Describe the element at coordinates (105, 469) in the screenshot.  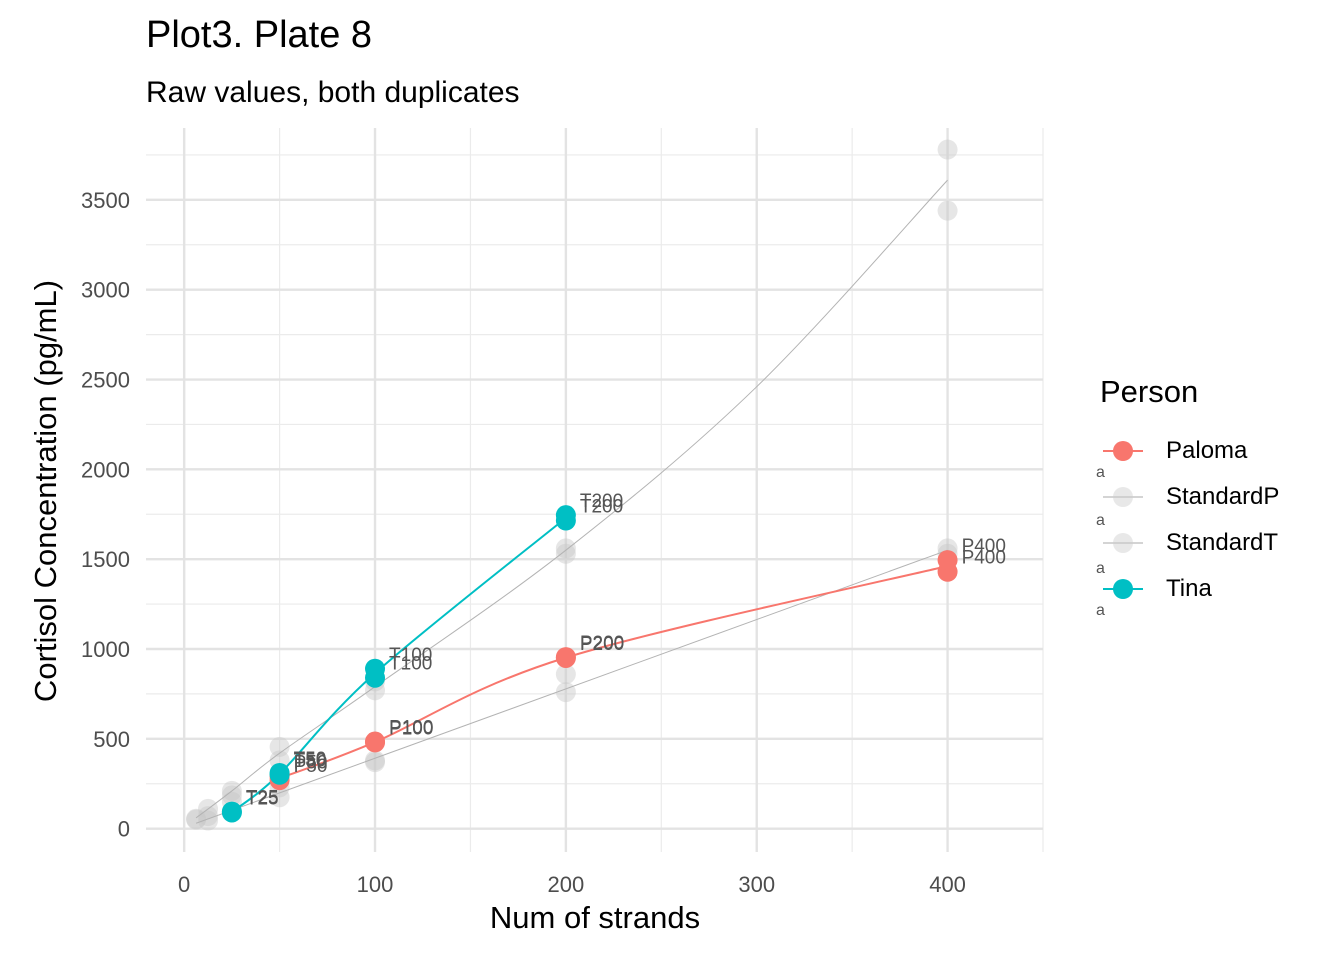
I see `y-tick-label: 2000` at that location.